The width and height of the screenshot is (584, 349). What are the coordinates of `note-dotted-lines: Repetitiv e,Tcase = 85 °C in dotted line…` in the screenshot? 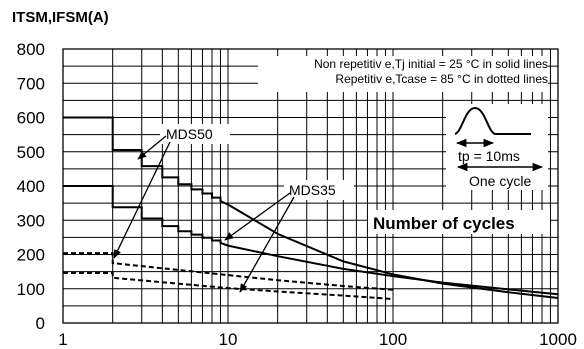 It's located at (441, 79).